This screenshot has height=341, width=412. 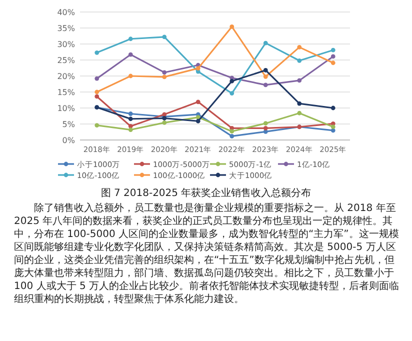 What do you see at coordinates (206, 193) in the screenshot?
I see `text: 图 7 2018-2025 年获奖企业销售收入总额分布` at bounding box center [206, 193].